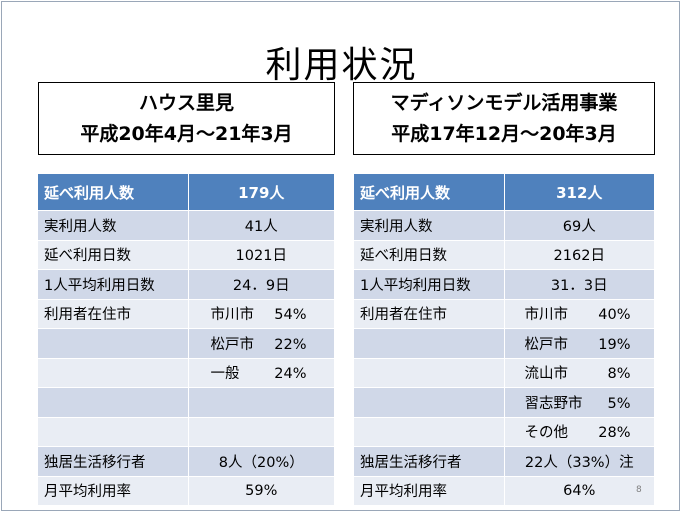 This screenshot has width=683, height=514. Describe the element at coordinates (260, 225) in the screenshot. I see `row-value: 41人` at that location.